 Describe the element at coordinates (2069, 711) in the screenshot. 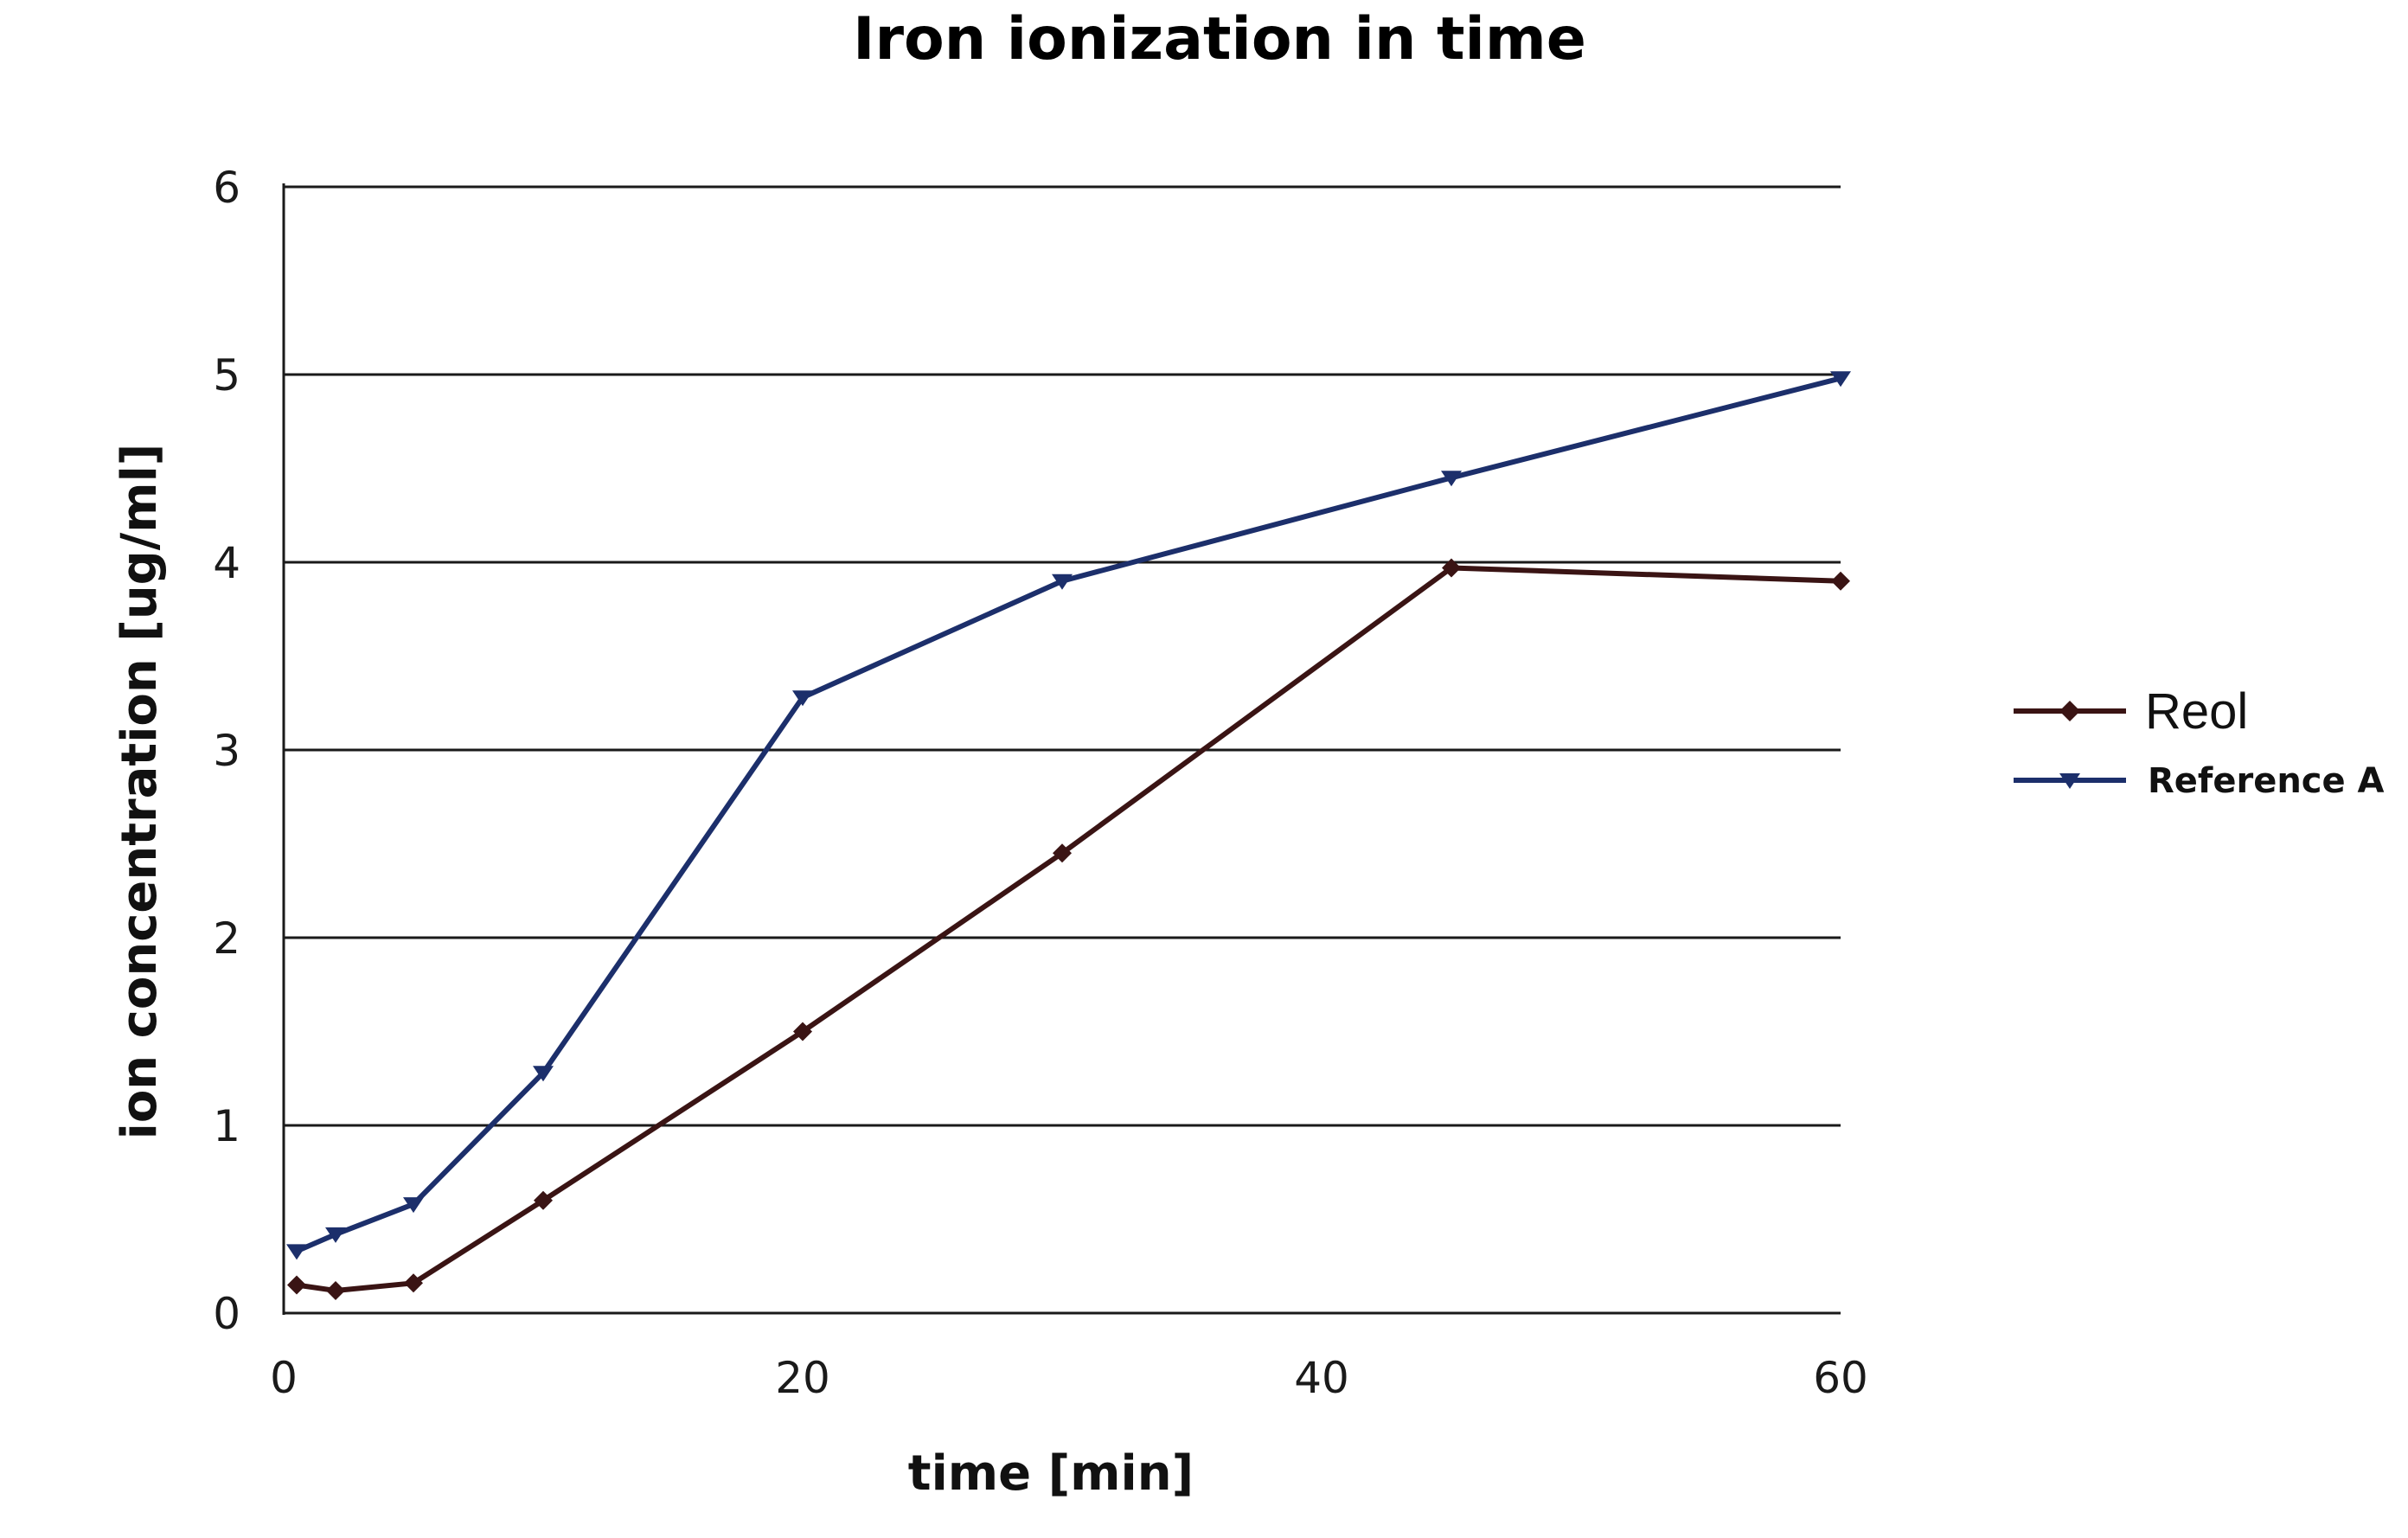

I see `legend-marker-reol` at that location.